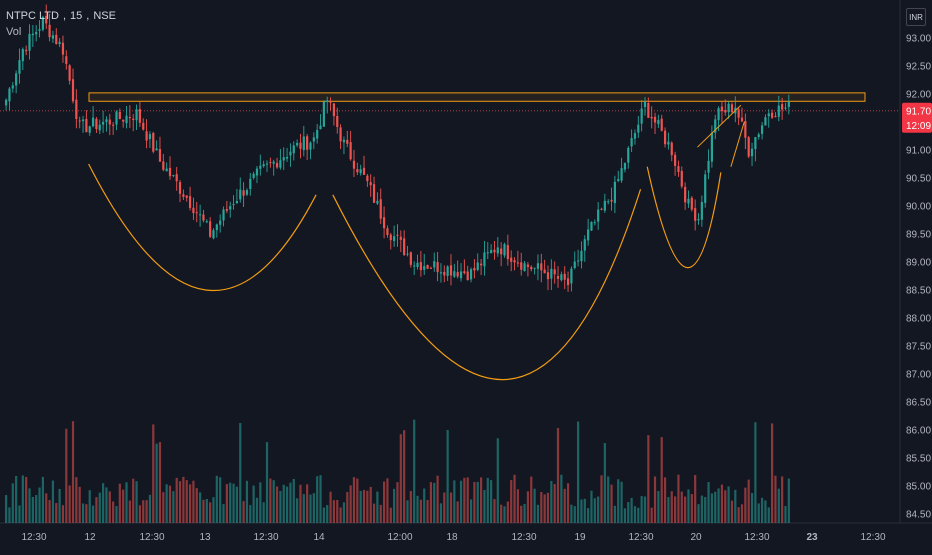 This screenshot has height=555, width=932. I want to click on price-tick-label: 88.00, so click(918, 319).